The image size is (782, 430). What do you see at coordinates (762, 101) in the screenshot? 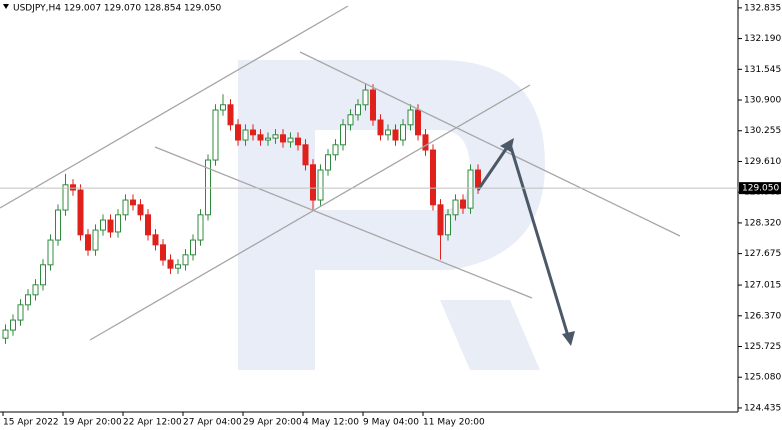
I see `y-tick-label: 130.900` at bounding box center [762, 101].